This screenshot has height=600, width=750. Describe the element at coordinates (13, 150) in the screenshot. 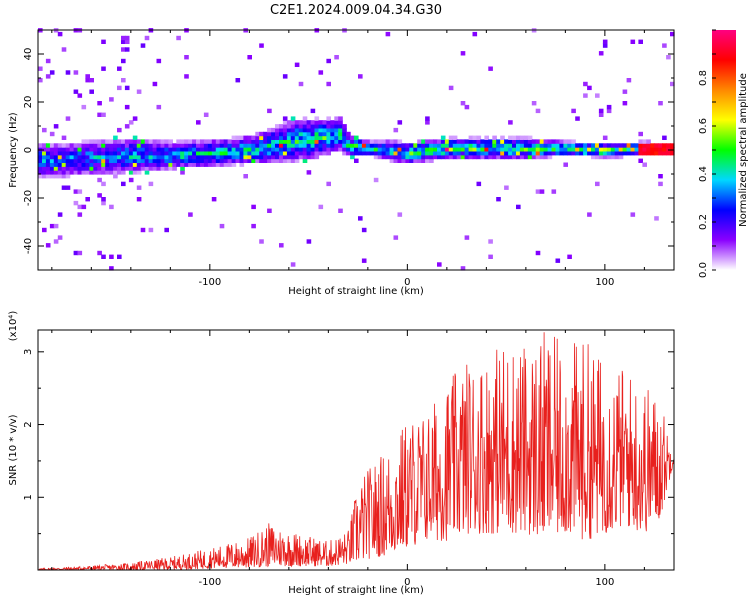

I see `spectrogram-y-axis-label: Frequency (Hz)` at that location.